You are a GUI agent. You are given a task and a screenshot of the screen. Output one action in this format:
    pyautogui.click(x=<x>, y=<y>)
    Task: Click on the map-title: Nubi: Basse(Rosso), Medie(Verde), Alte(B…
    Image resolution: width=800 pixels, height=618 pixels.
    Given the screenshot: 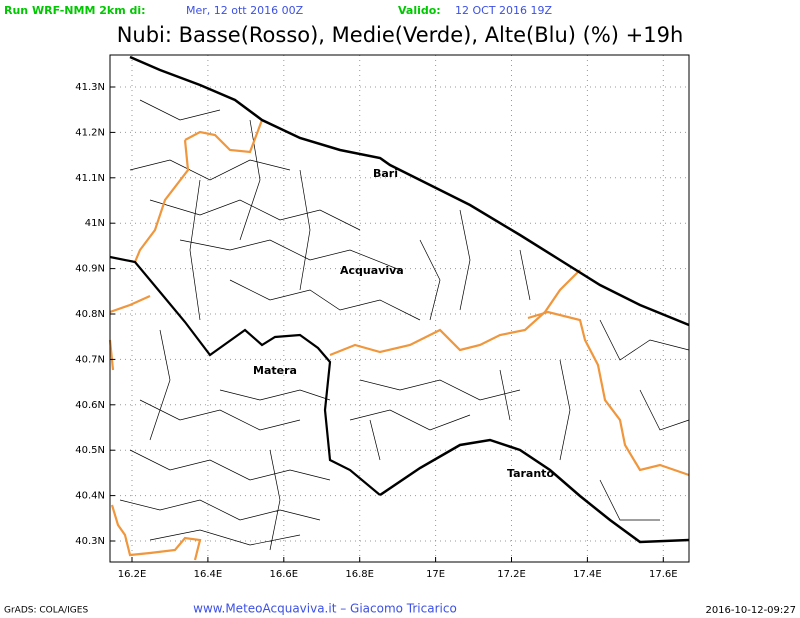 What is the action you would take?
    pyautogui.click(x=400, y=35)
    